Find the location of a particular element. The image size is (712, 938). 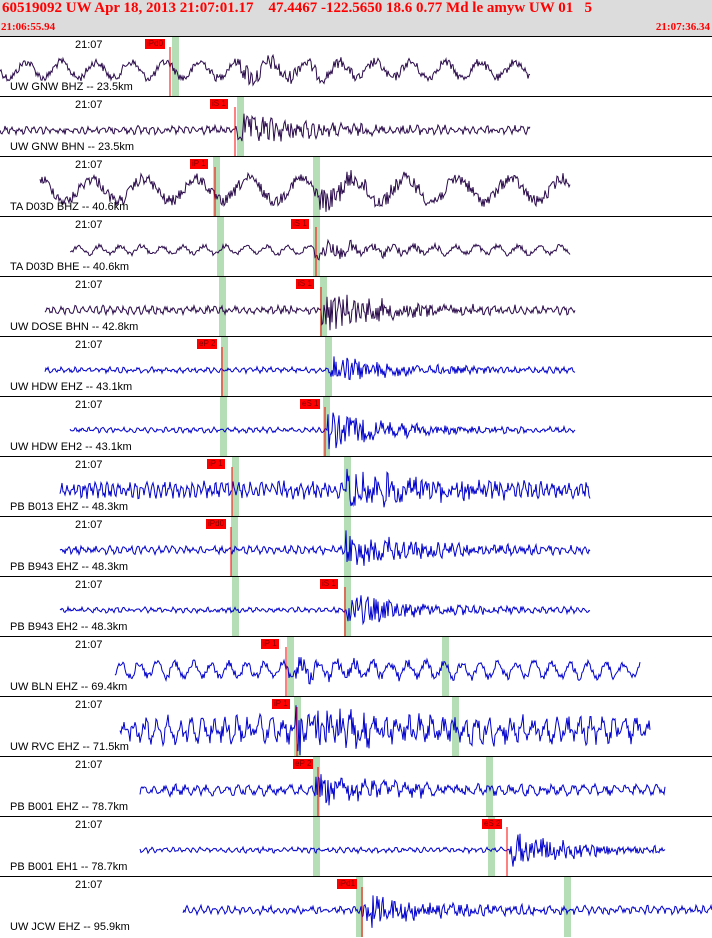

station-label: UW HDW EH2 -- 43.1km is located at coordinates (71, 447).